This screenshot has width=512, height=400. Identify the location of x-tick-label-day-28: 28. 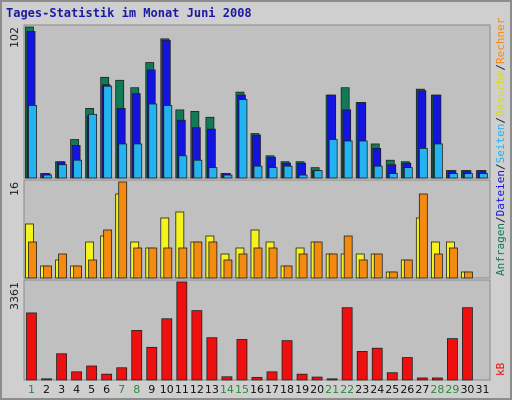
(437, 389).